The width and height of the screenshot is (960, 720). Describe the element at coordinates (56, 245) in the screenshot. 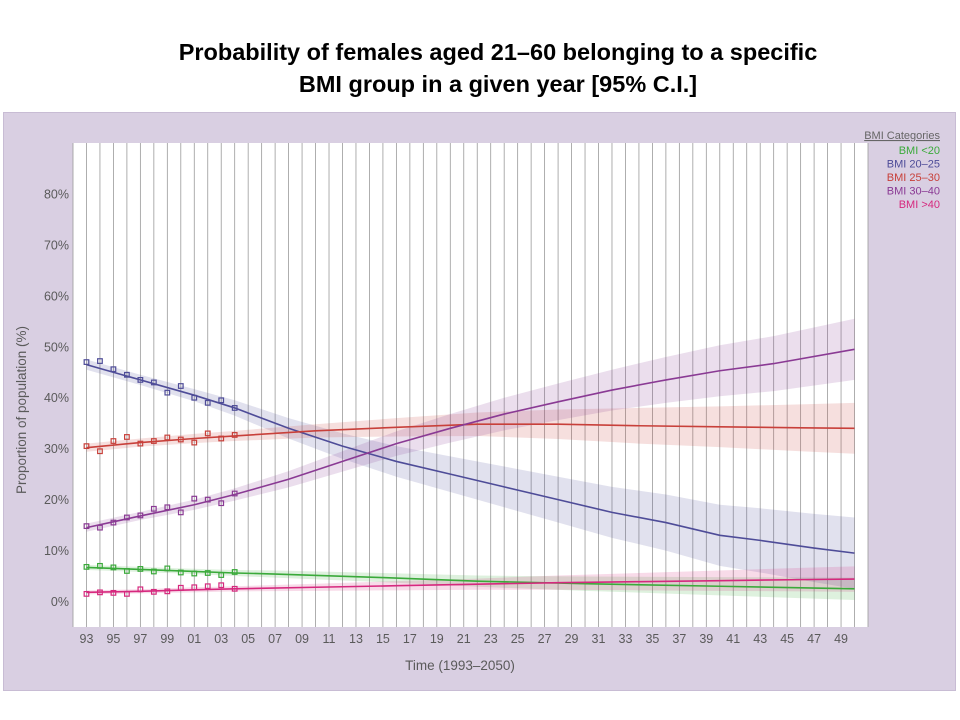

I see `y-tick-label: 70%` at that location.